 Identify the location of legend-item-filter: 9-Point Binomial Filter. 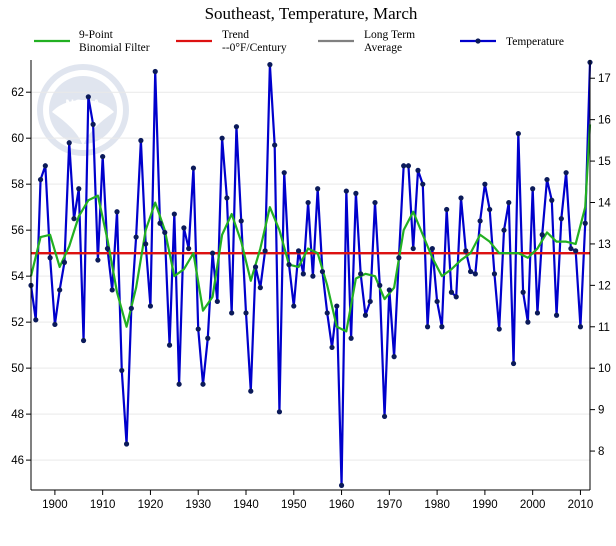
(92, 41).